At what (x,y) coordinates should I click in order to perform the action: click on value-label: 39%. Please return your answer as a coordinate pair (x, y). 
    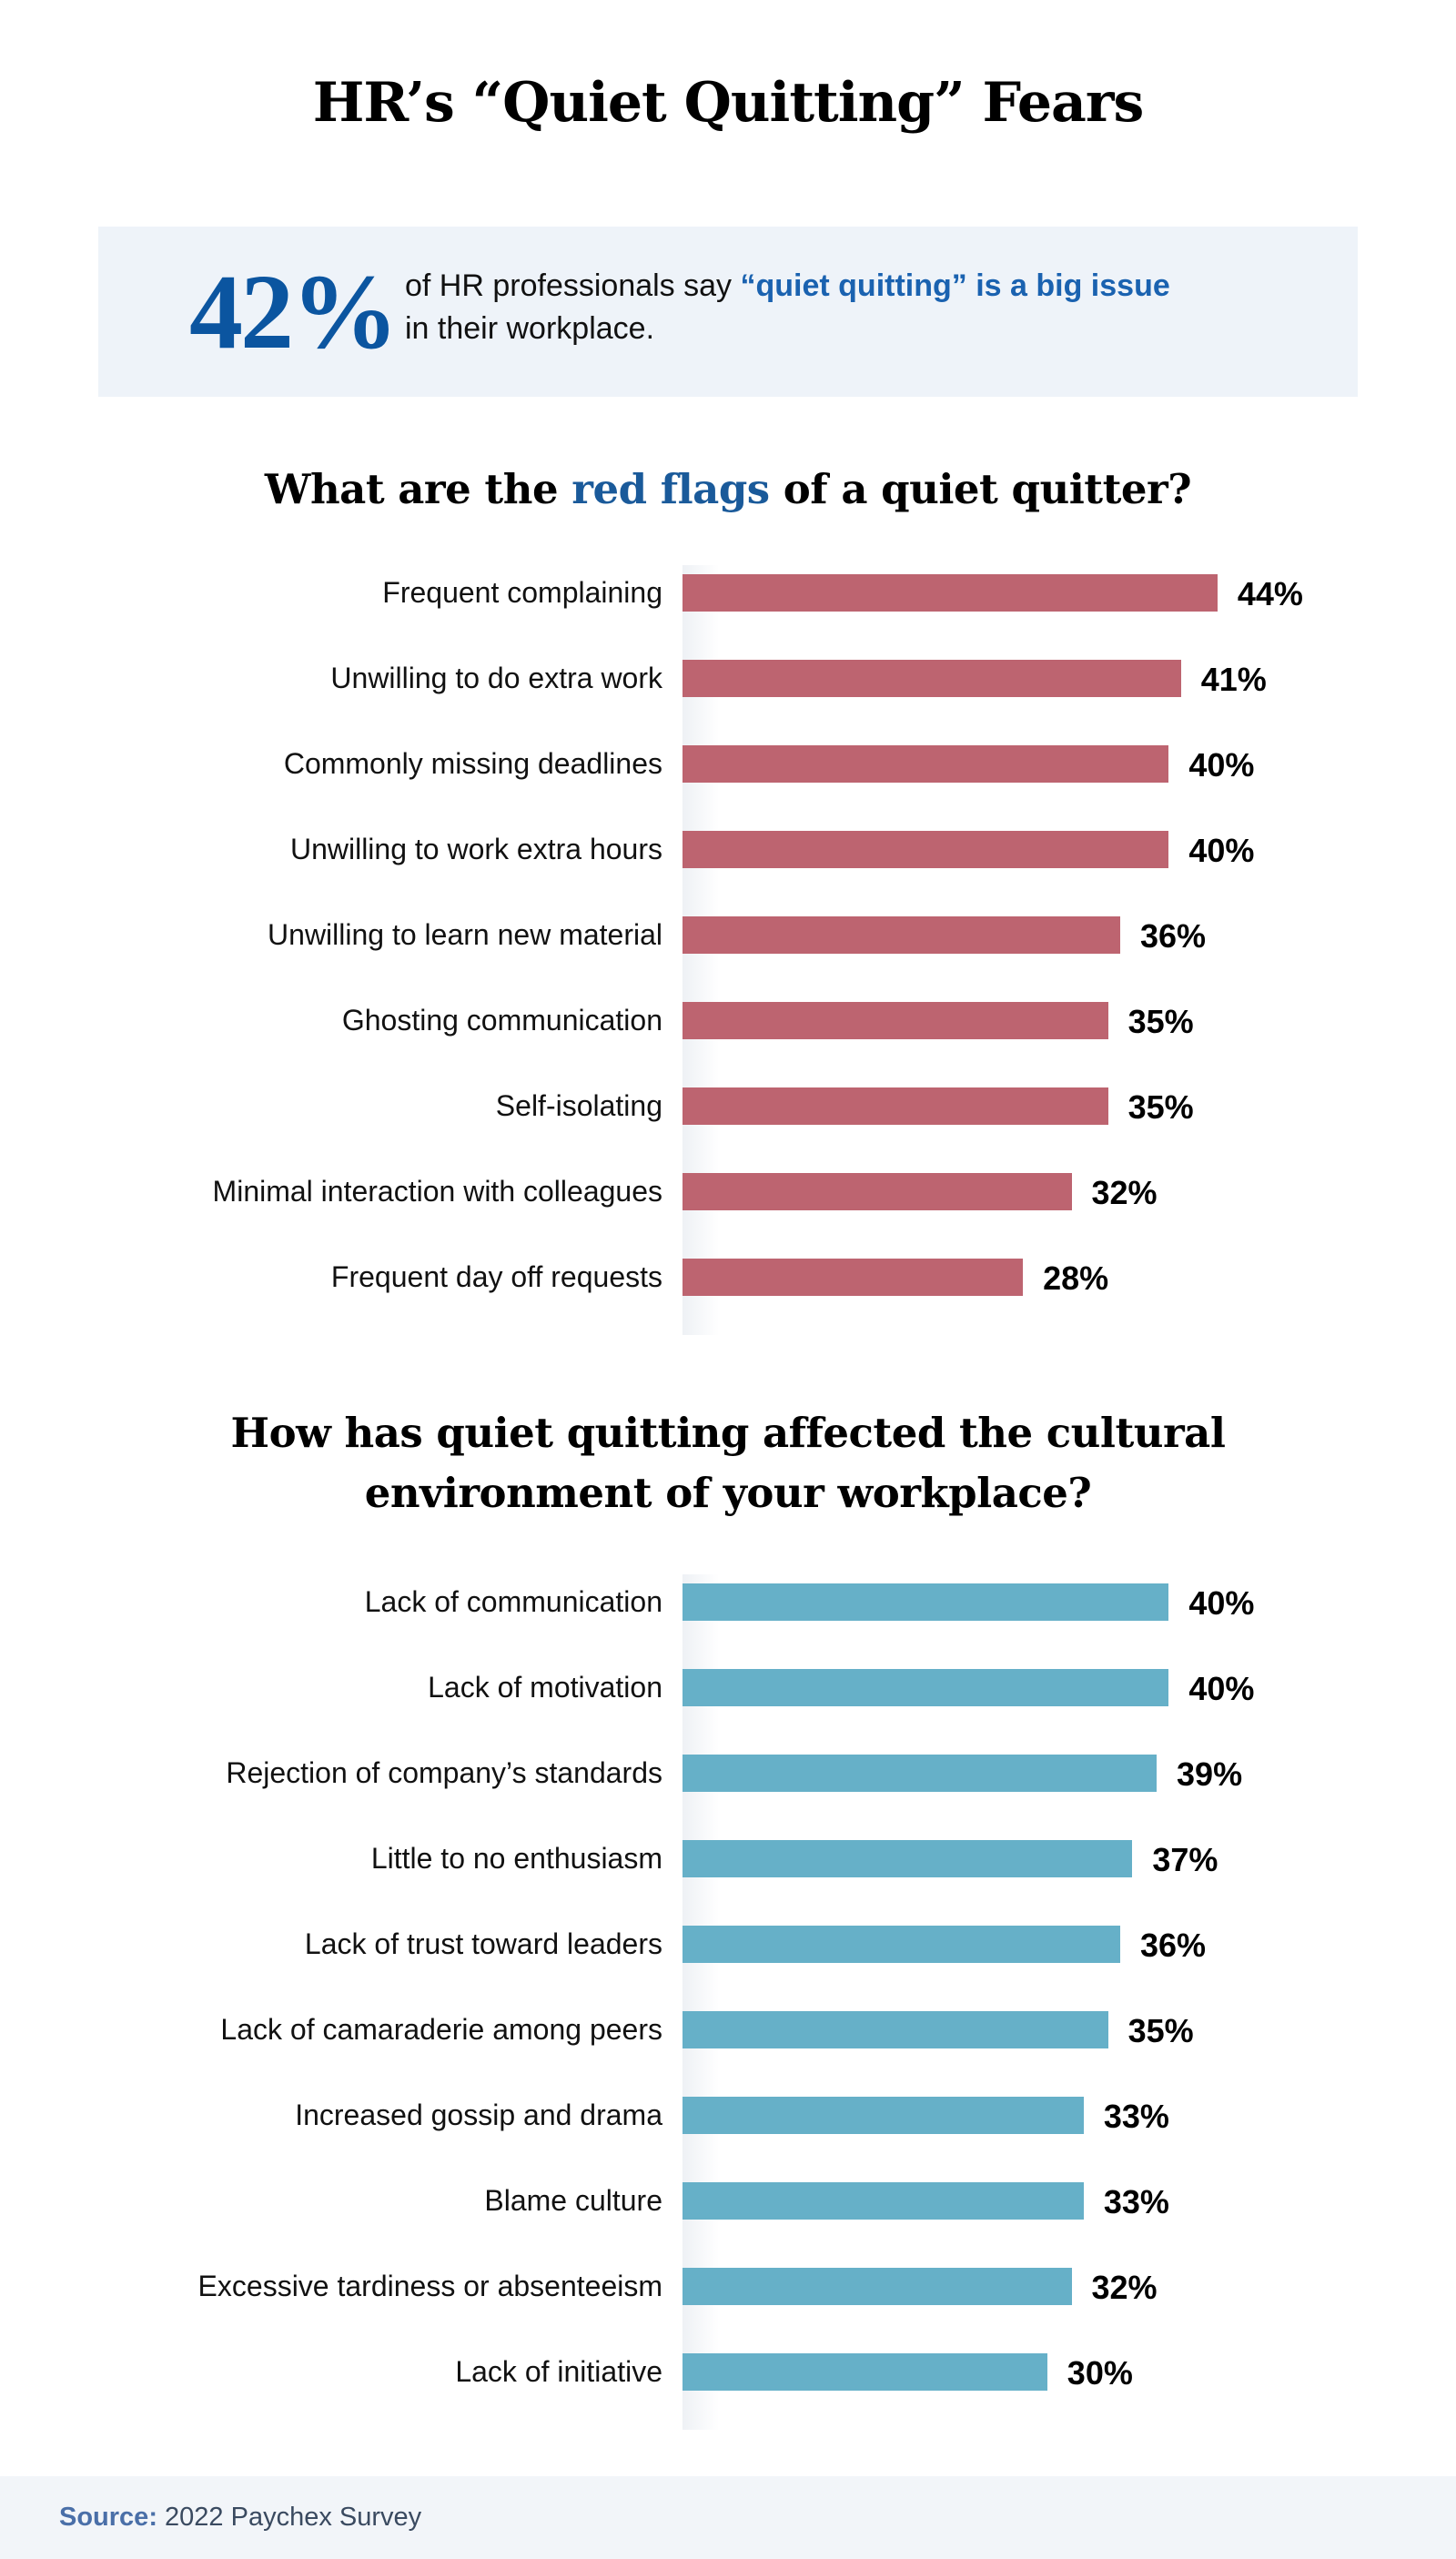
    Looking at the image, I should click on (1210, 1774).